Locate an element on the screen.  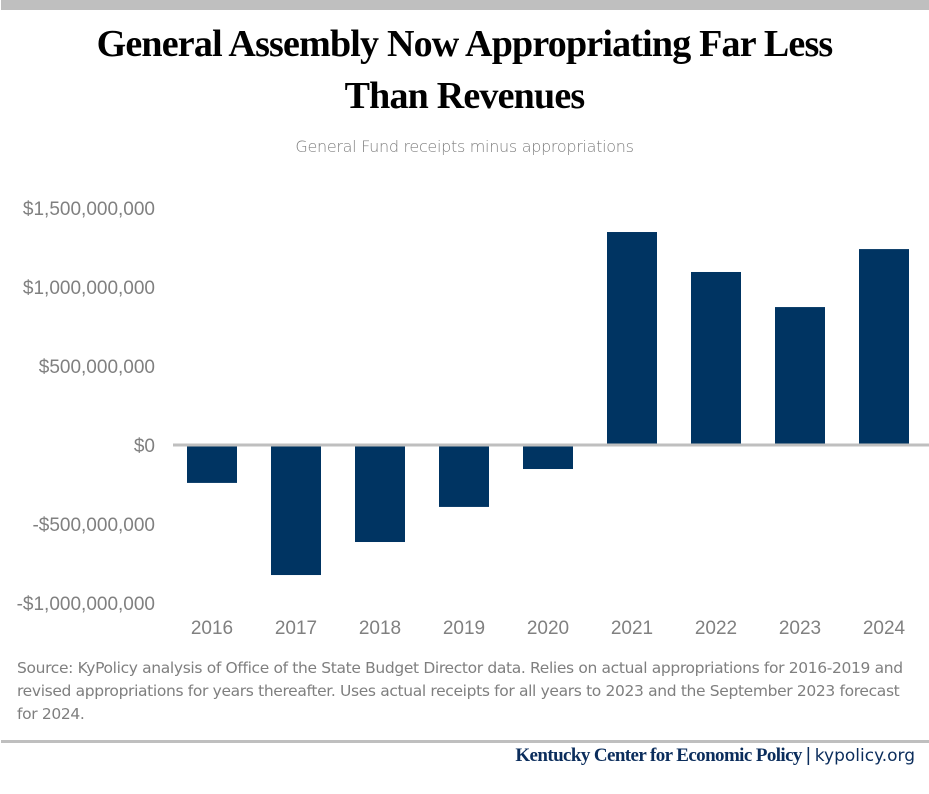
x-tick-label: 2023 is located at coordinates (800, 628).